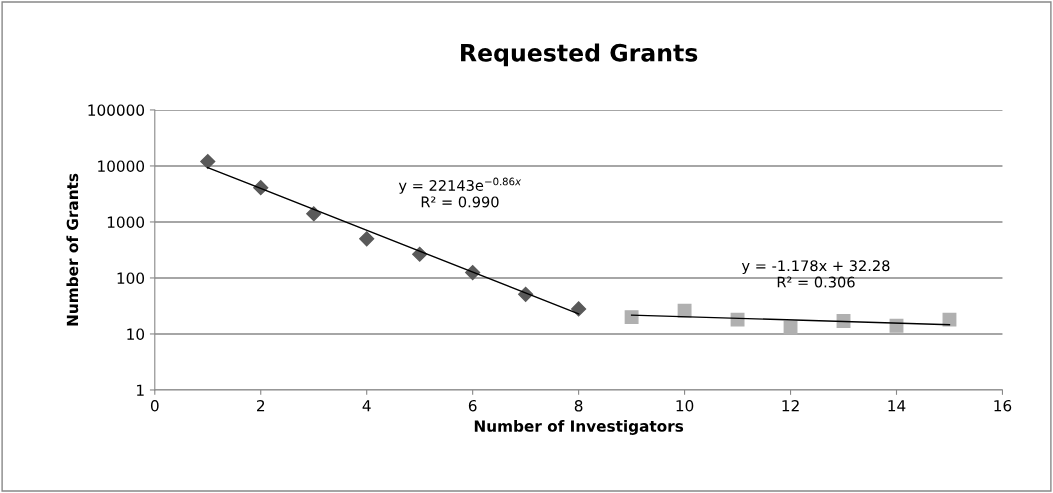 The image size is (1053, 493). Describe the element at coordinates (121, 166) in the screenshot. I see `y-tick-label: 10000` at that location.